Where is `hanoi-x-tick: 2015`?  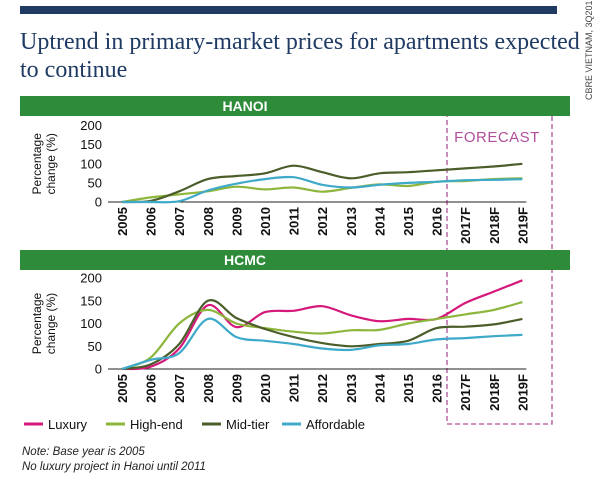
hanoi-x-tick: 2015 is located at coordinates (408, 221).